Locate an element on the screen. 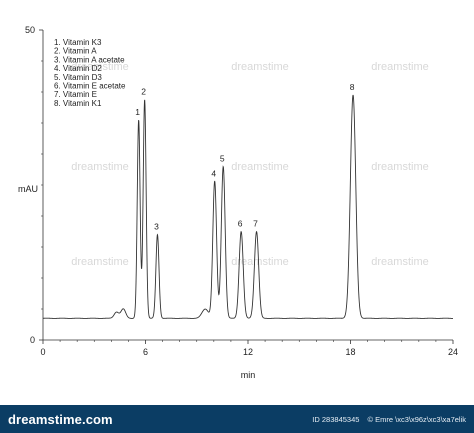  footer-logo: dreamstime.com is located at coordinates (60, 419).